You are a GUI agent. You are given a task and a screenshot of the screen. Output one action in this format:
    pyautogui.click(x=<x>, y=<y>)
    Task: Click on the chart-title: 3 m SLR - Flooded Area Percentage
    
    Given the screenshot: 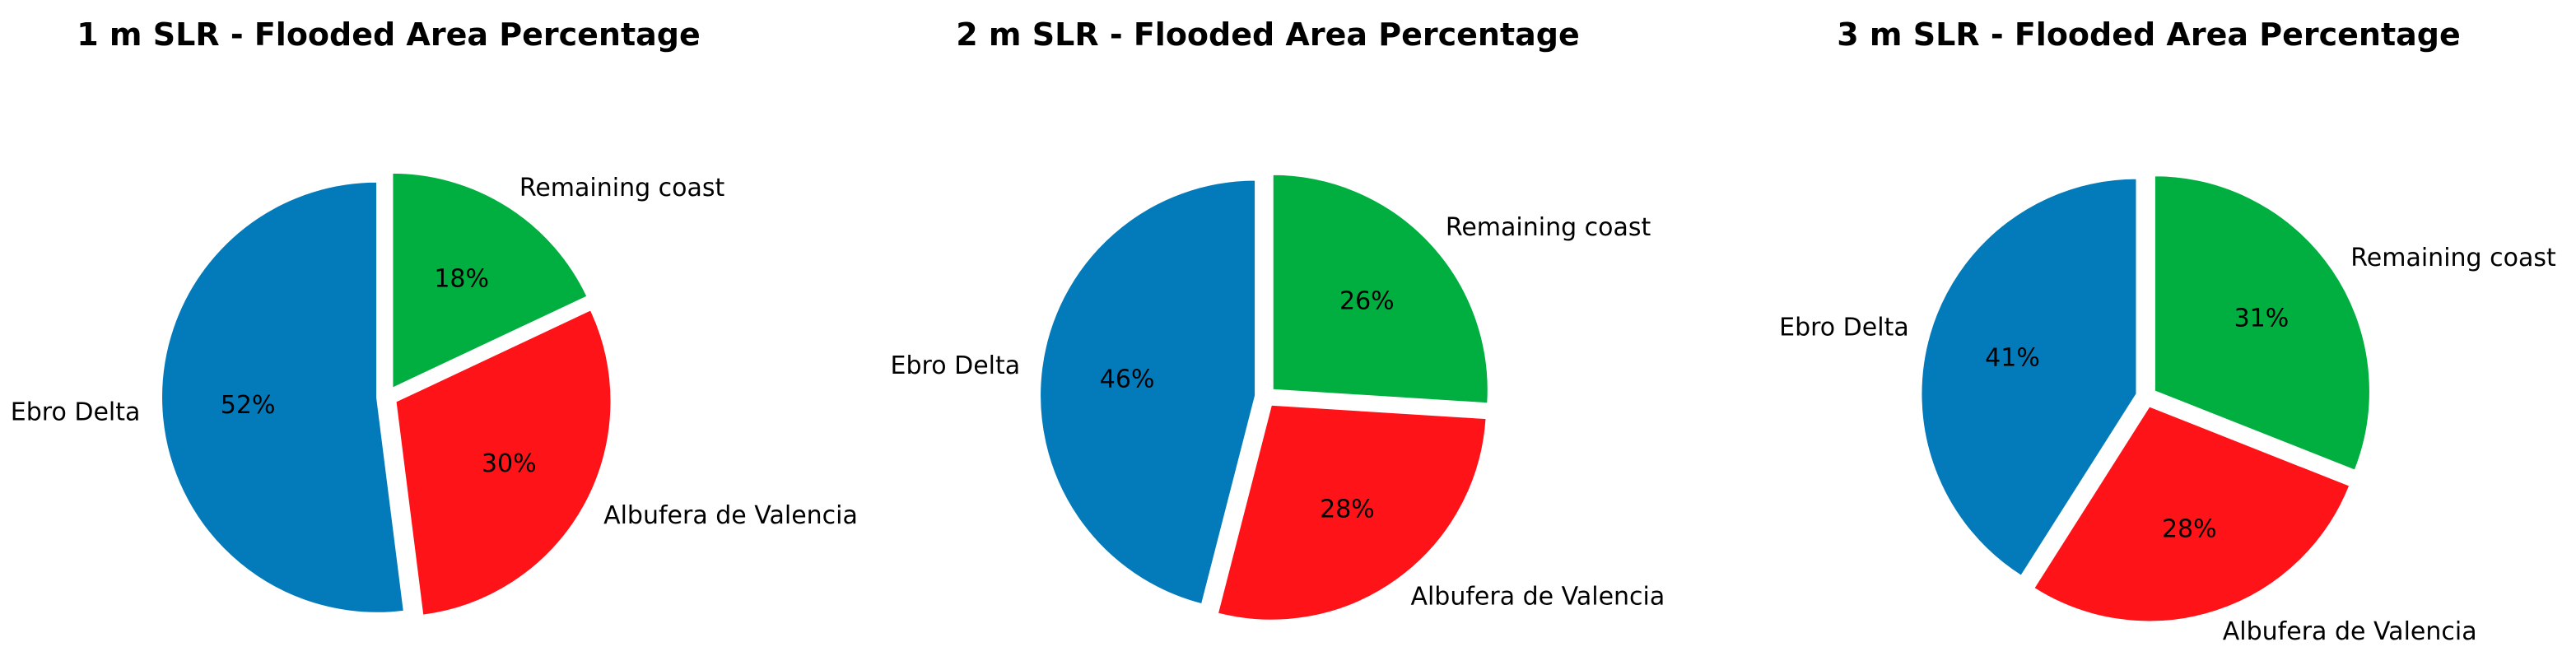 What is the action you would take?
    pyautogui.click(x=2148, y=34)
    